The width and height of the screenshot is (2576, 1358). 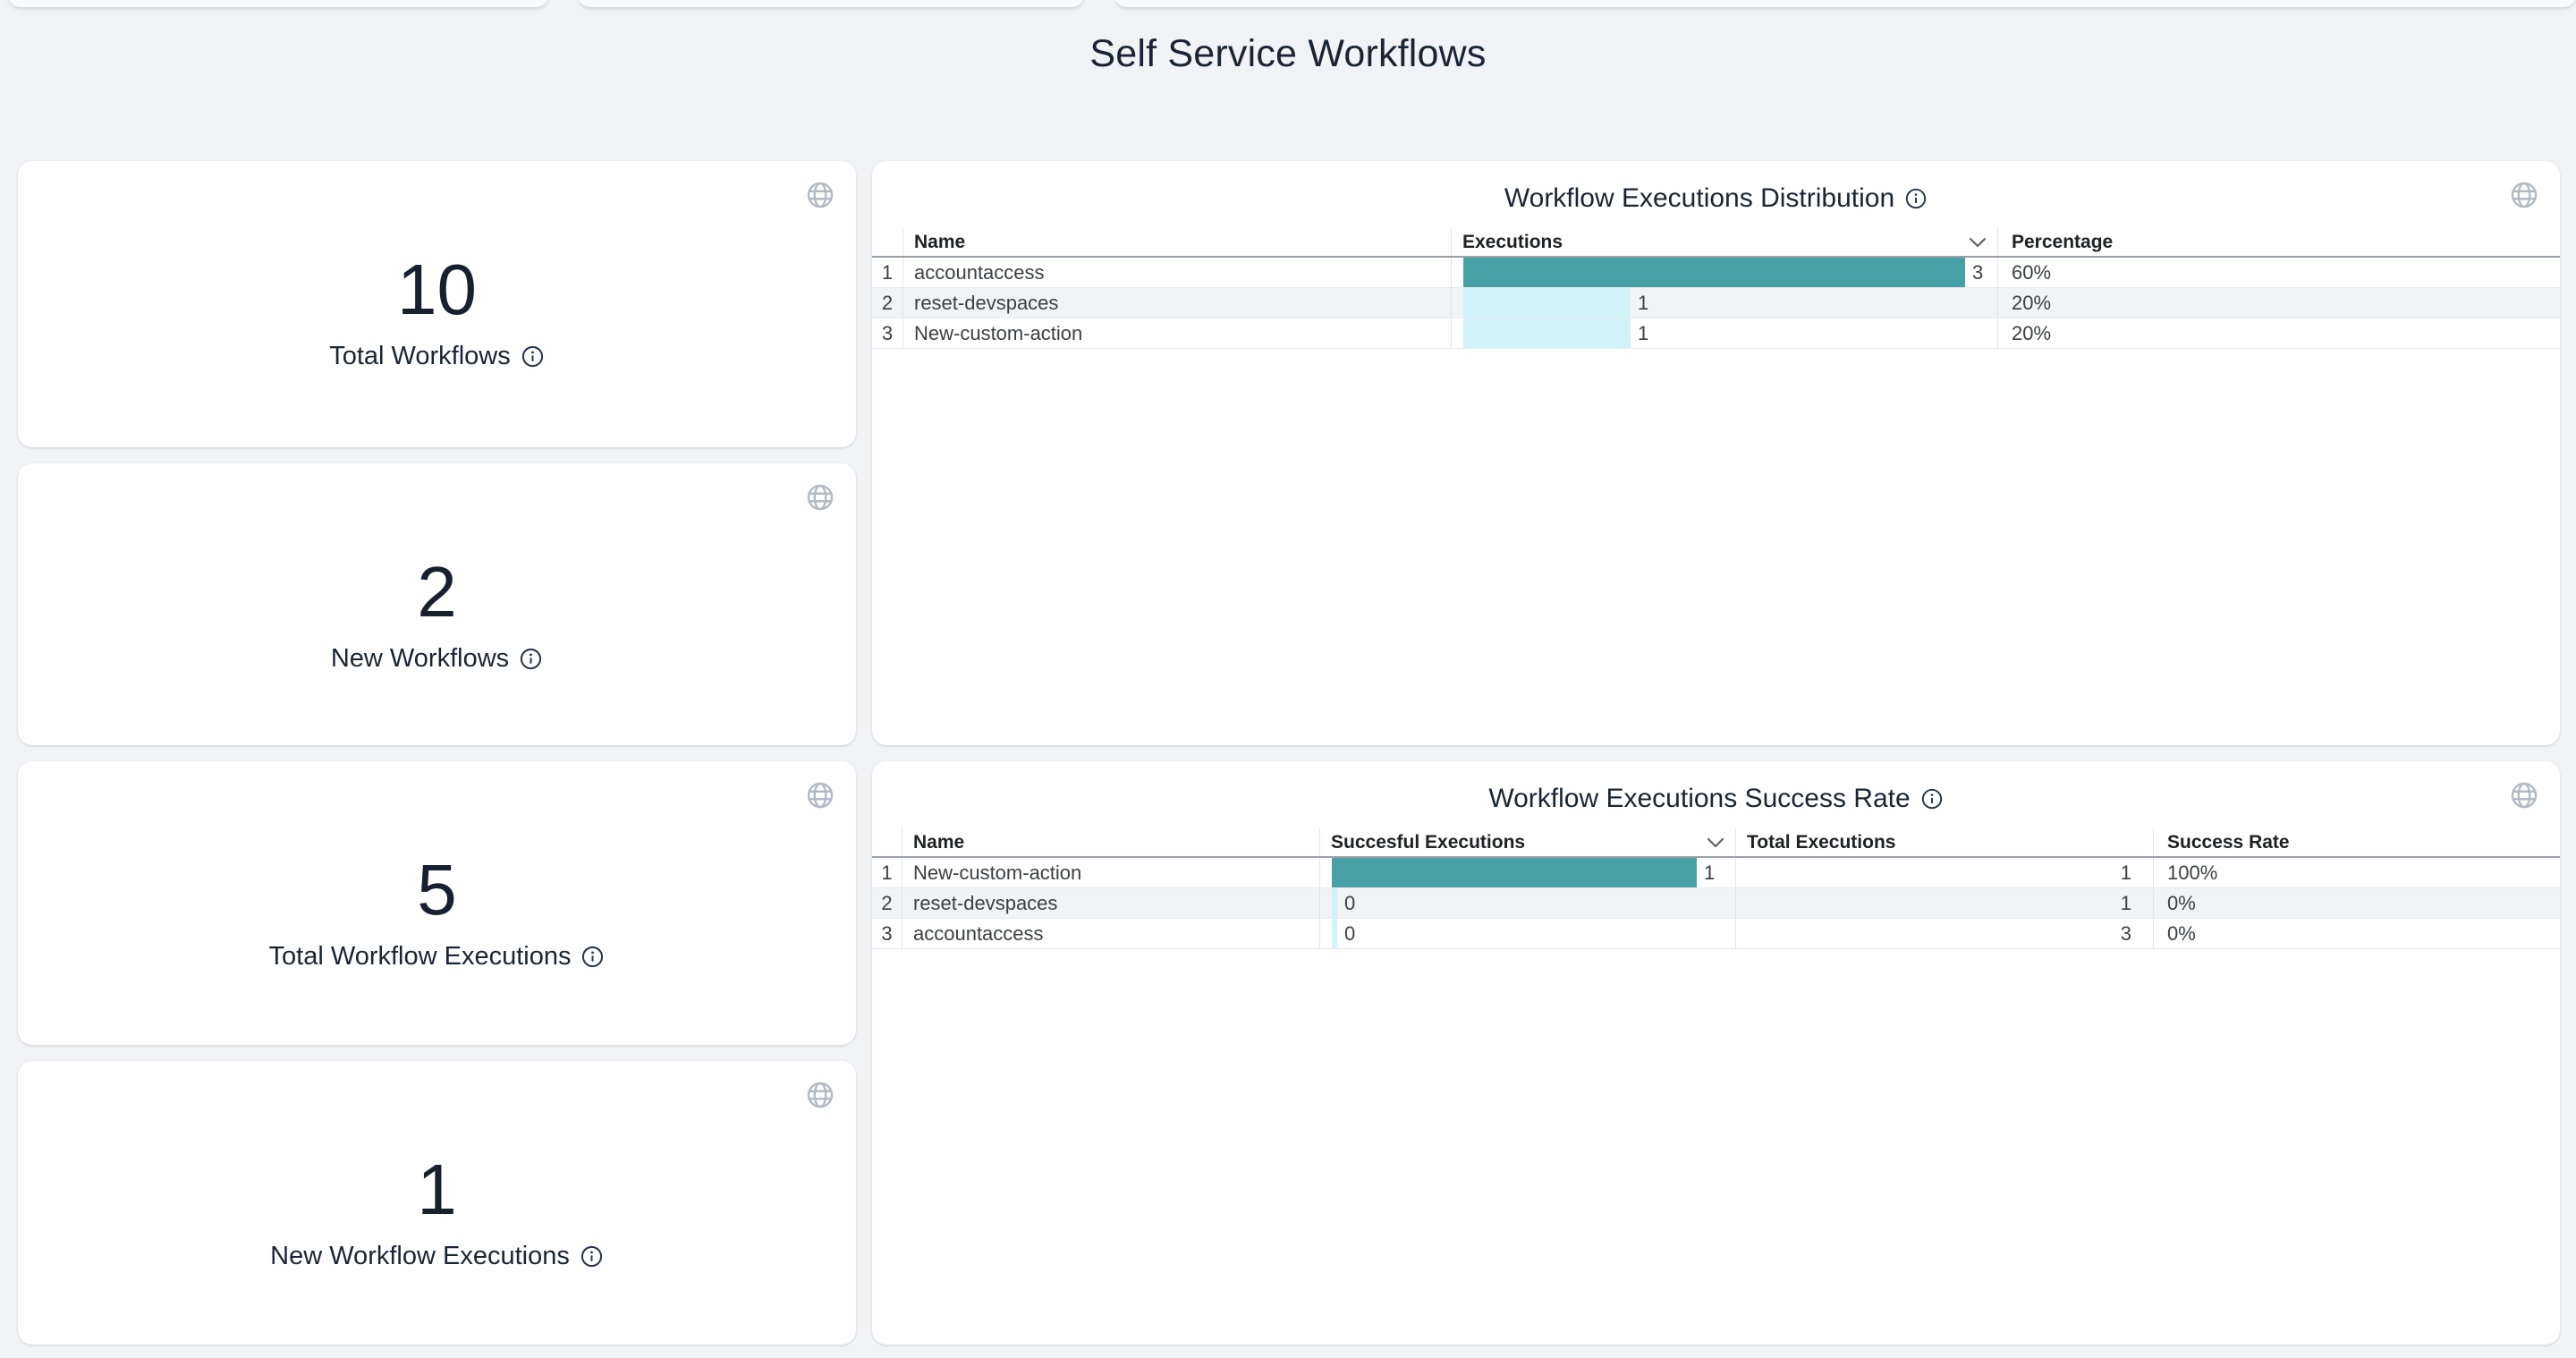 I want to click on stat-card-total-workflows: 10 Total Workflows, so click(x=437, y=304).